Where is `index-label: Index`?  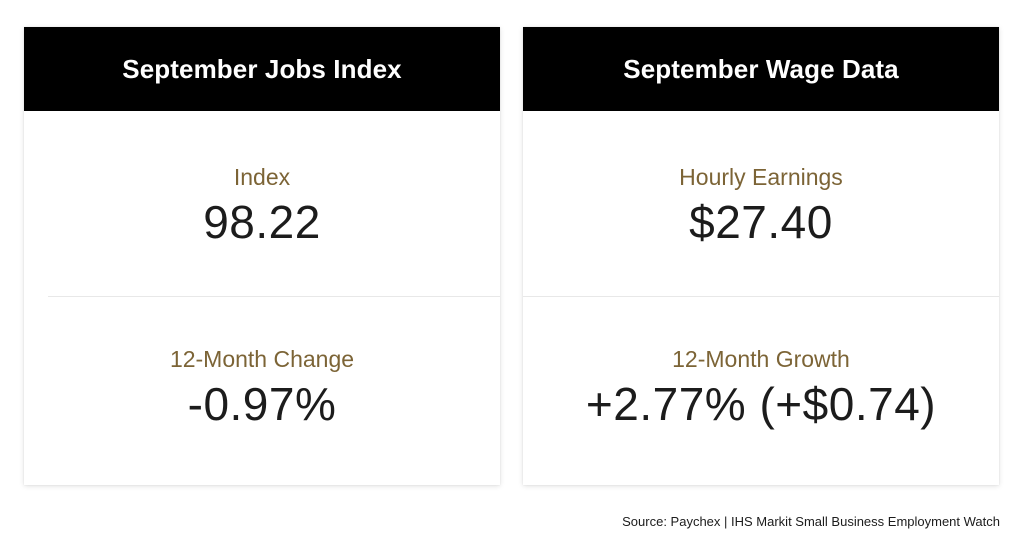
index-label: Index is located at coordinates (262, 177).